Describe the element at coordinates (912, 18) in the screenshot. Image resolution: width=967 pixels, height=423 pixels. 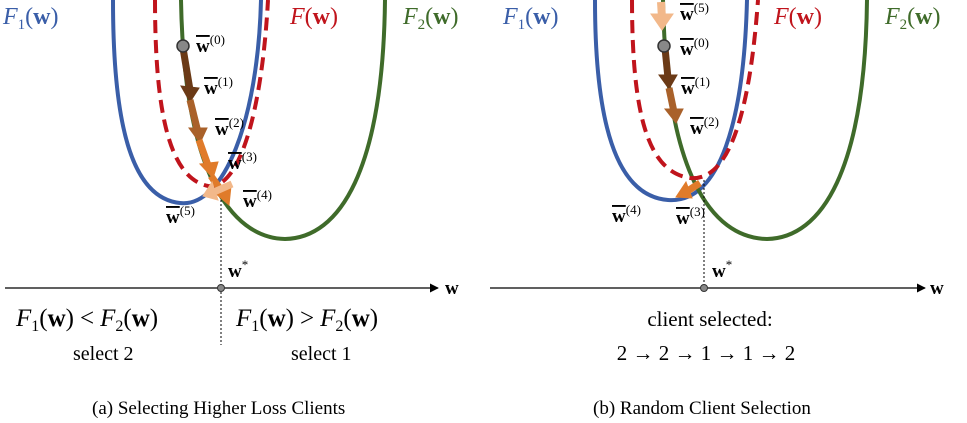
I see `panel-b-f2-label: F2(w)` at that location.